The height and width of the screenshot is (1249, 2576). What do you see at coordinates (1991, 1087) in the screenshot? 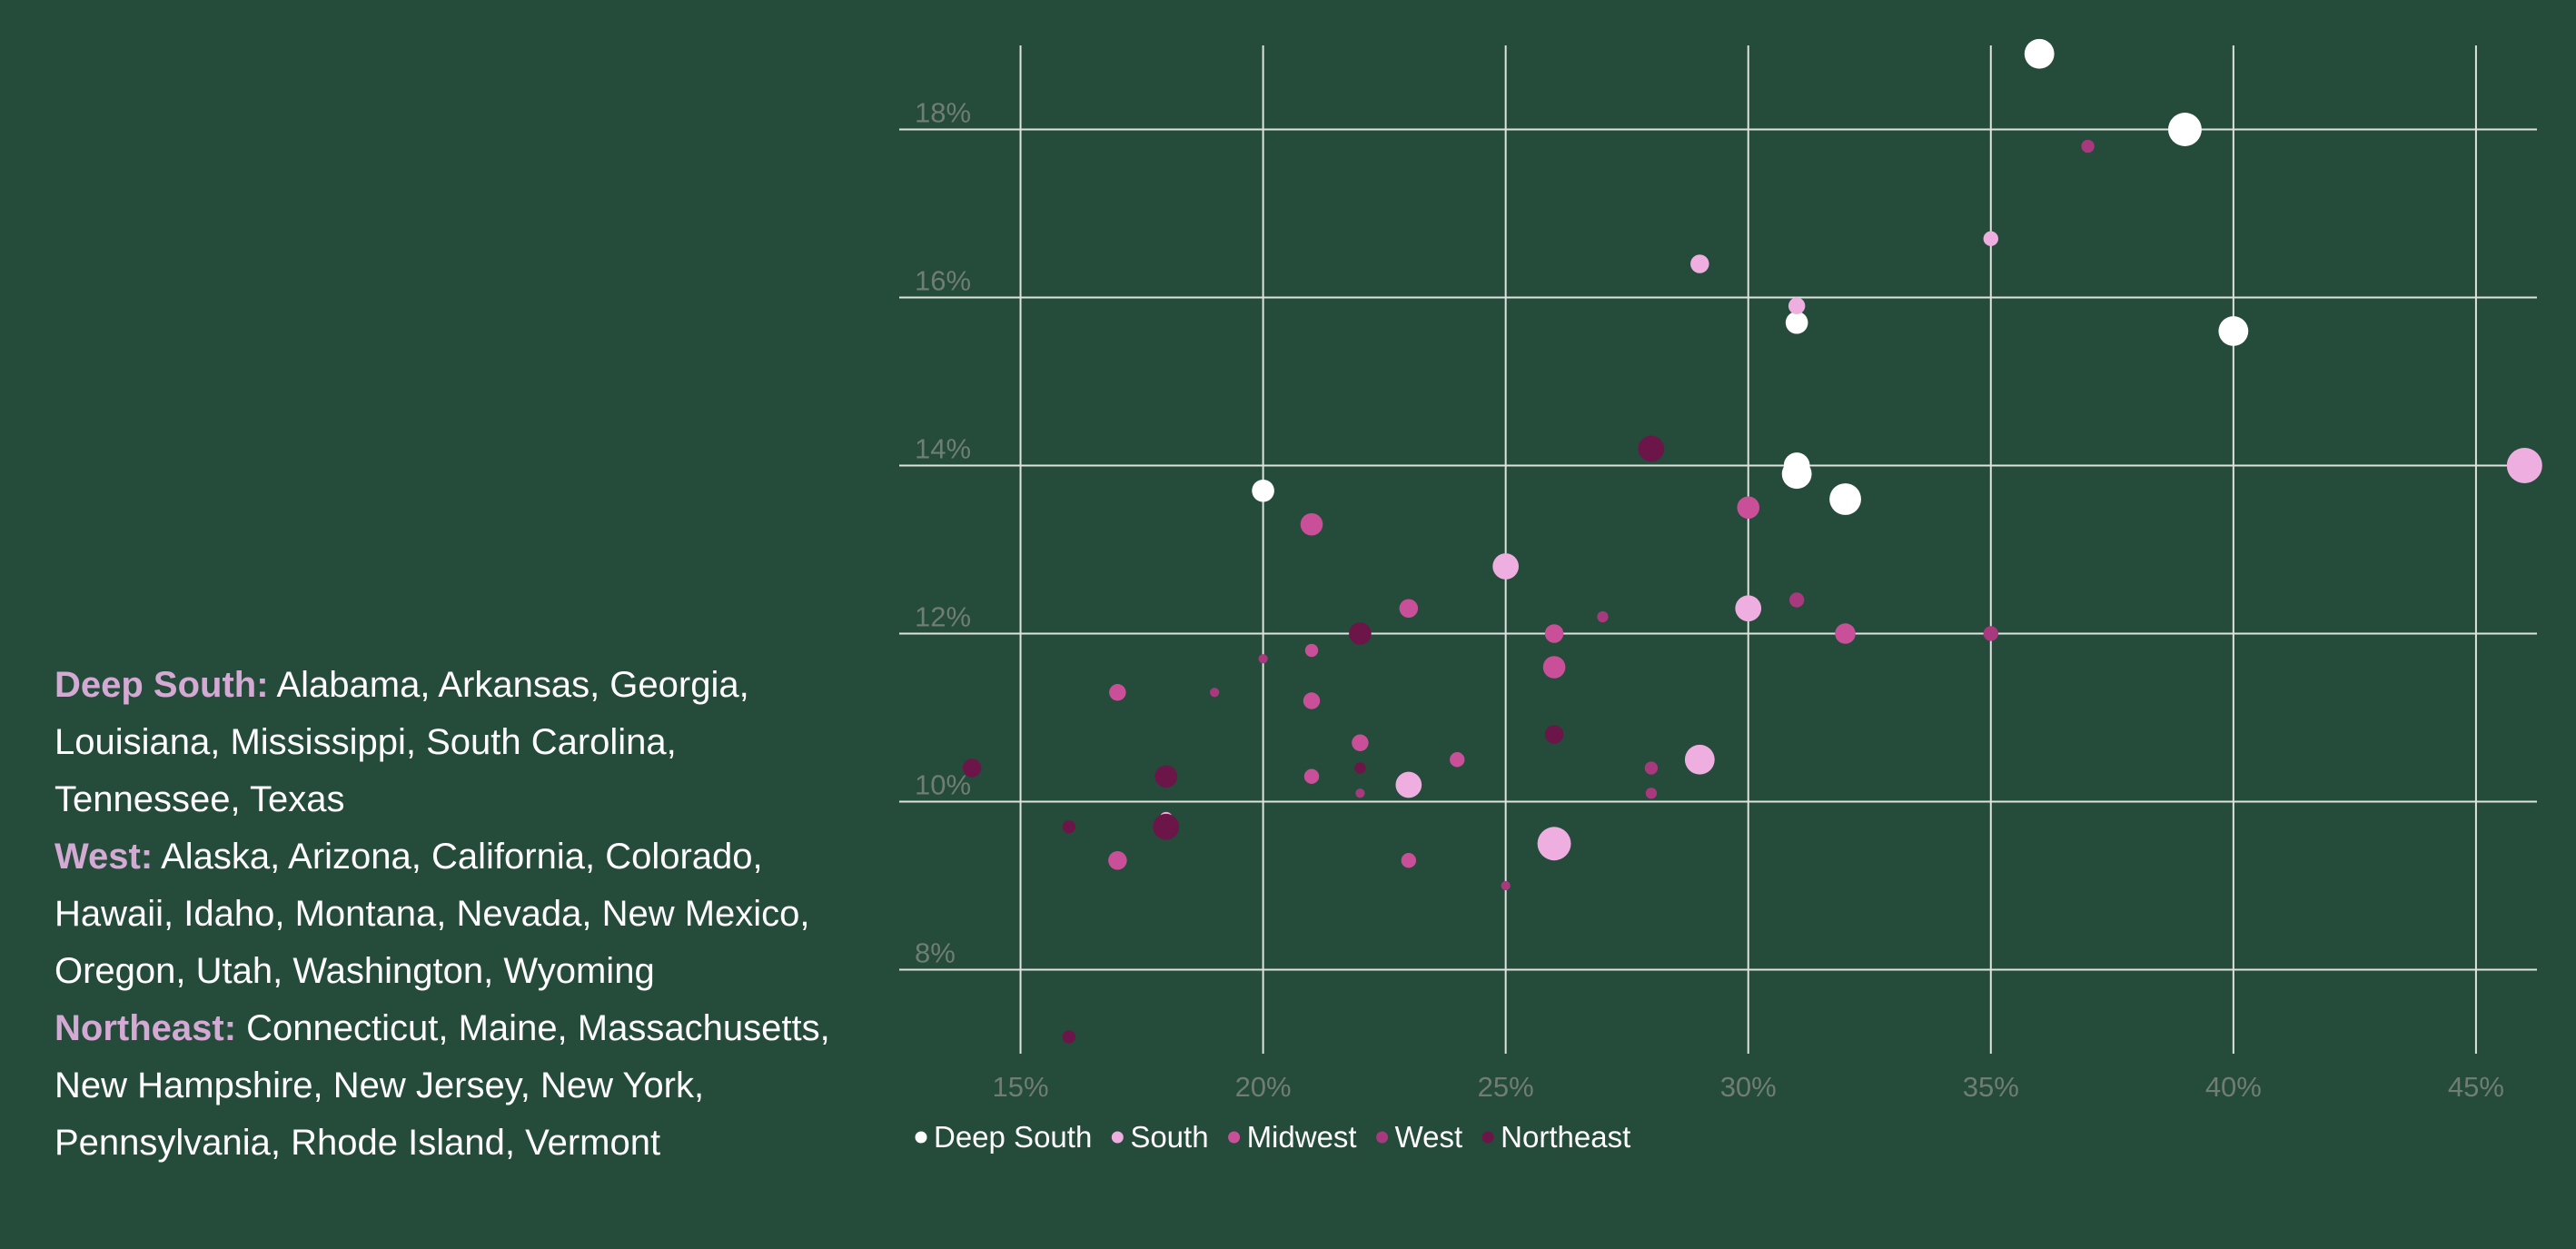
I see `x-tick-label: 35%` at bounding box center [1991, 1087].